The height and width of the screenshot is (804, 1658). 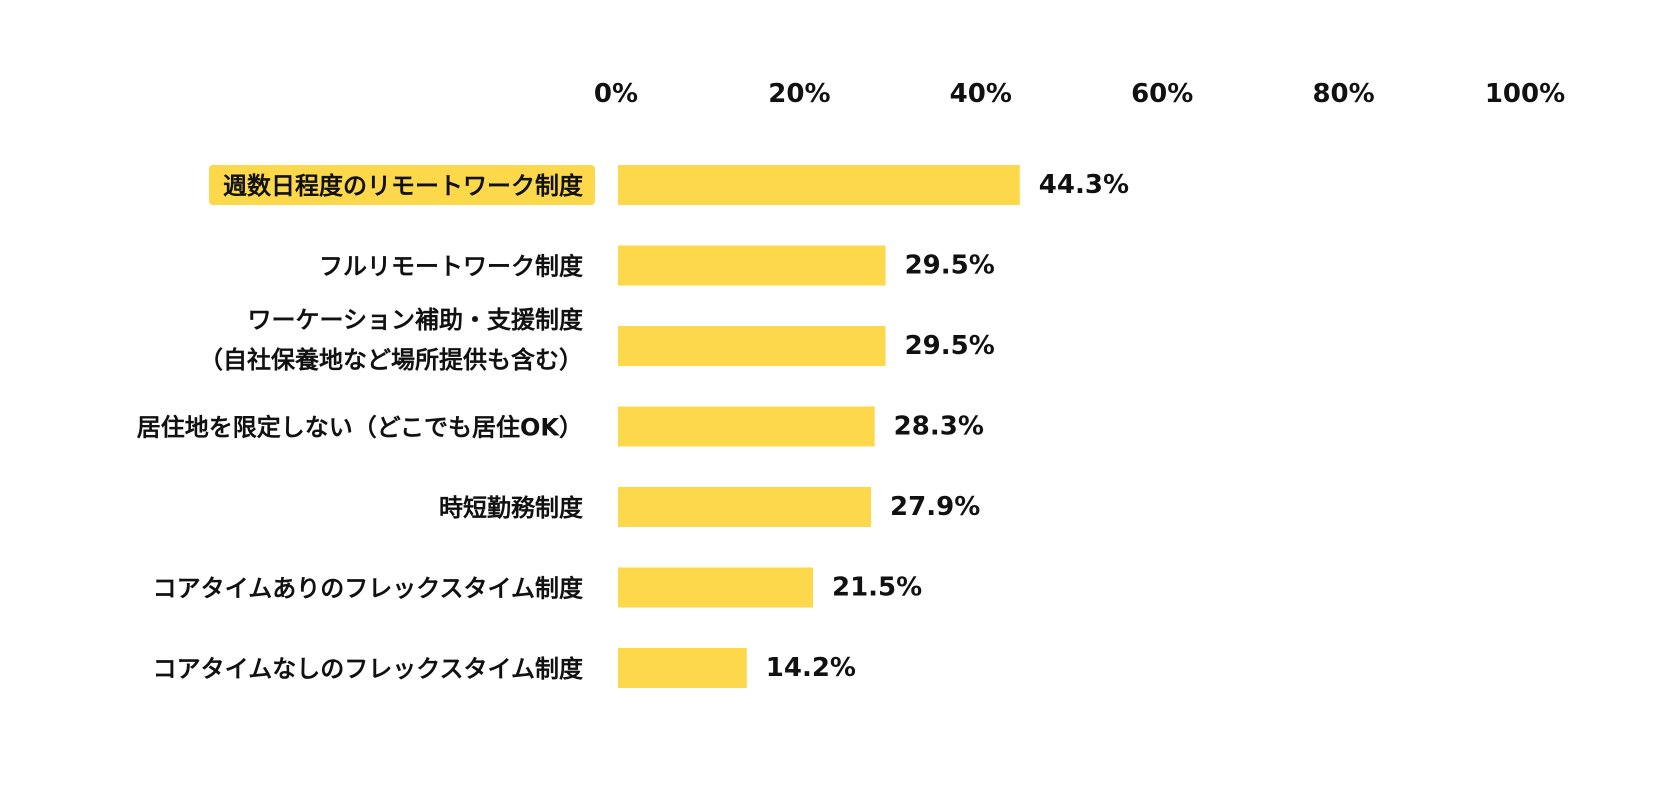 What do you see at coordinates (811, 668) in the screenshot?
I see `value-label: 14.2%` at bounding box center [811, 668].